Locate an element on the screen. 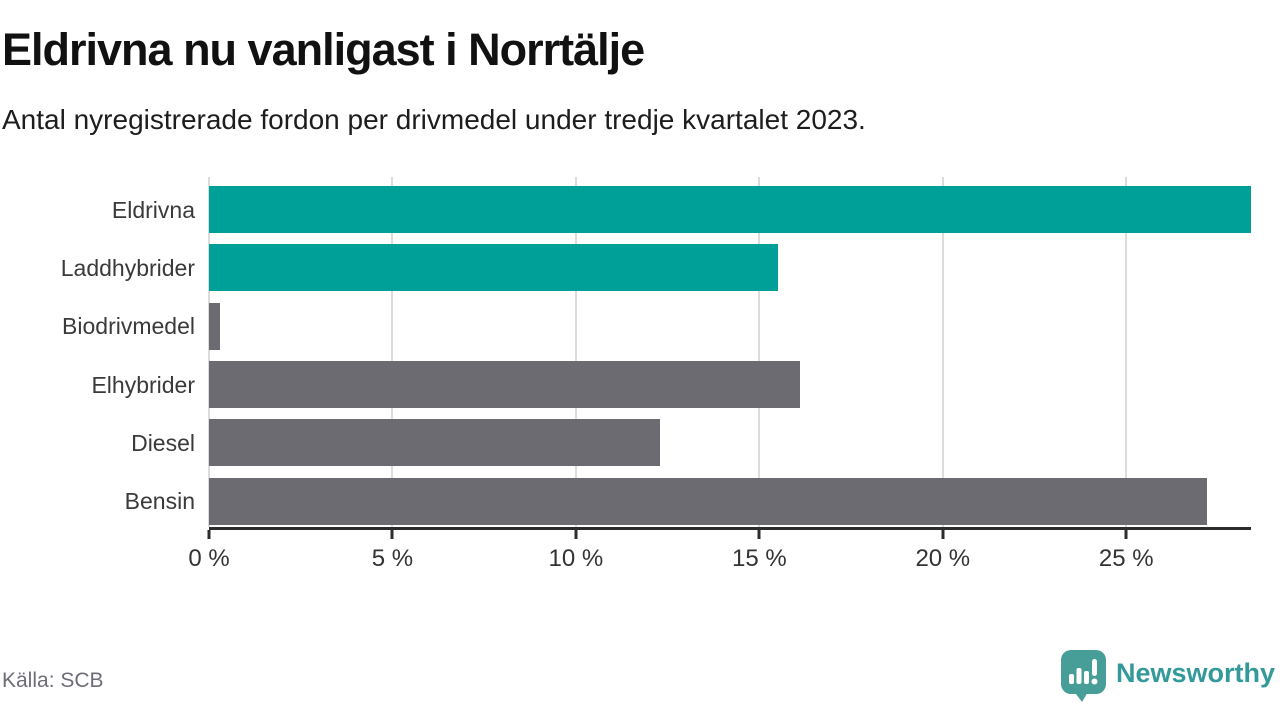 This screenshot has height=720, width=1280. bar-chart-speech-bubble-icon is located at coordinates (1083, 676).